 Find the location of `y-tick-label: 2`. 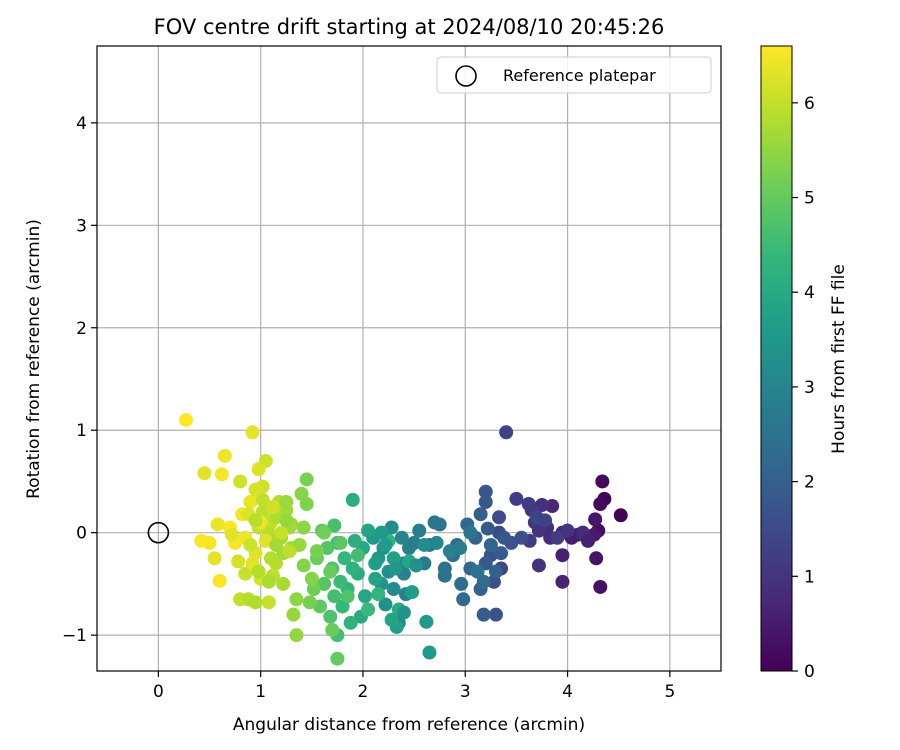

y-tick-label: 2 is located at coordinates (81, 329).